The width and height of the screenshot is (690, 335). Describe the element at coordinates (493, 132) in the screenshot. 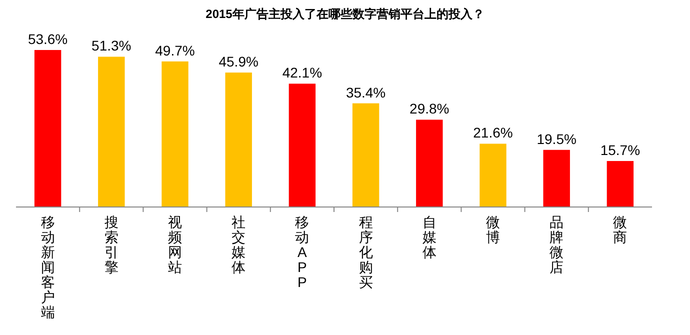

I see `data-label: 21.6%` at that location.